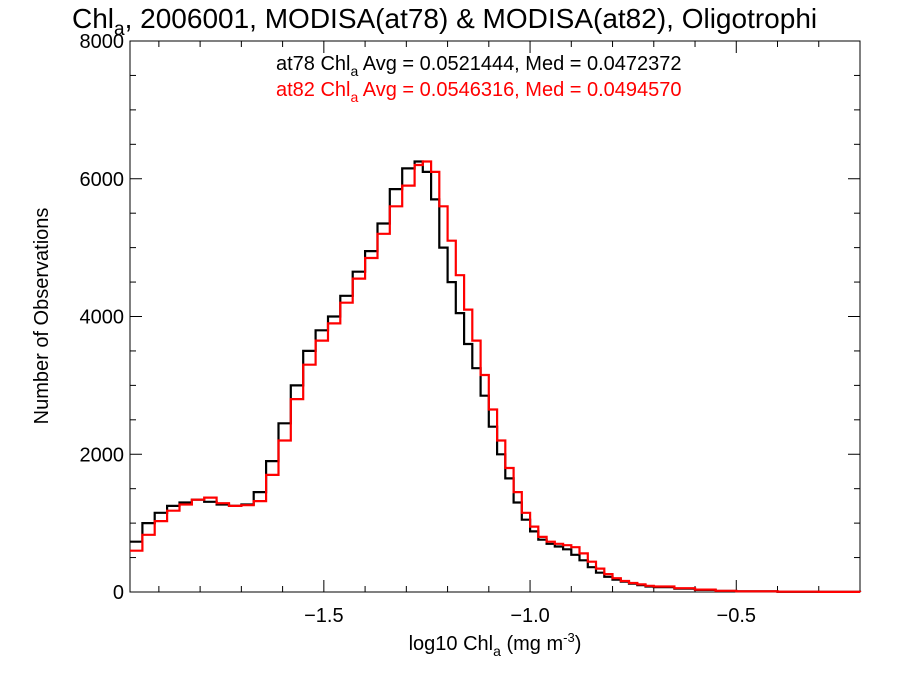 The width and height of the screenshot is (900, 675). Describe the element at coordinates (102, 455) in the screenshot. I see `y-tick-label-1: 2000` at that location.